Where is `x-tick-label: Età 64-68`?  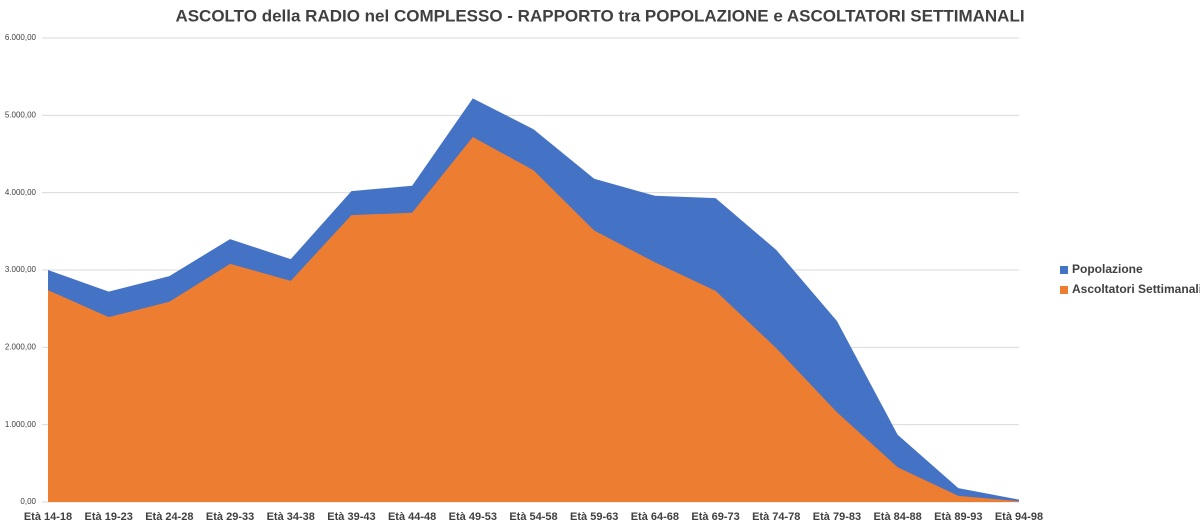
x-tick-label: Età 64-68 is located at coordinates (655, 517).